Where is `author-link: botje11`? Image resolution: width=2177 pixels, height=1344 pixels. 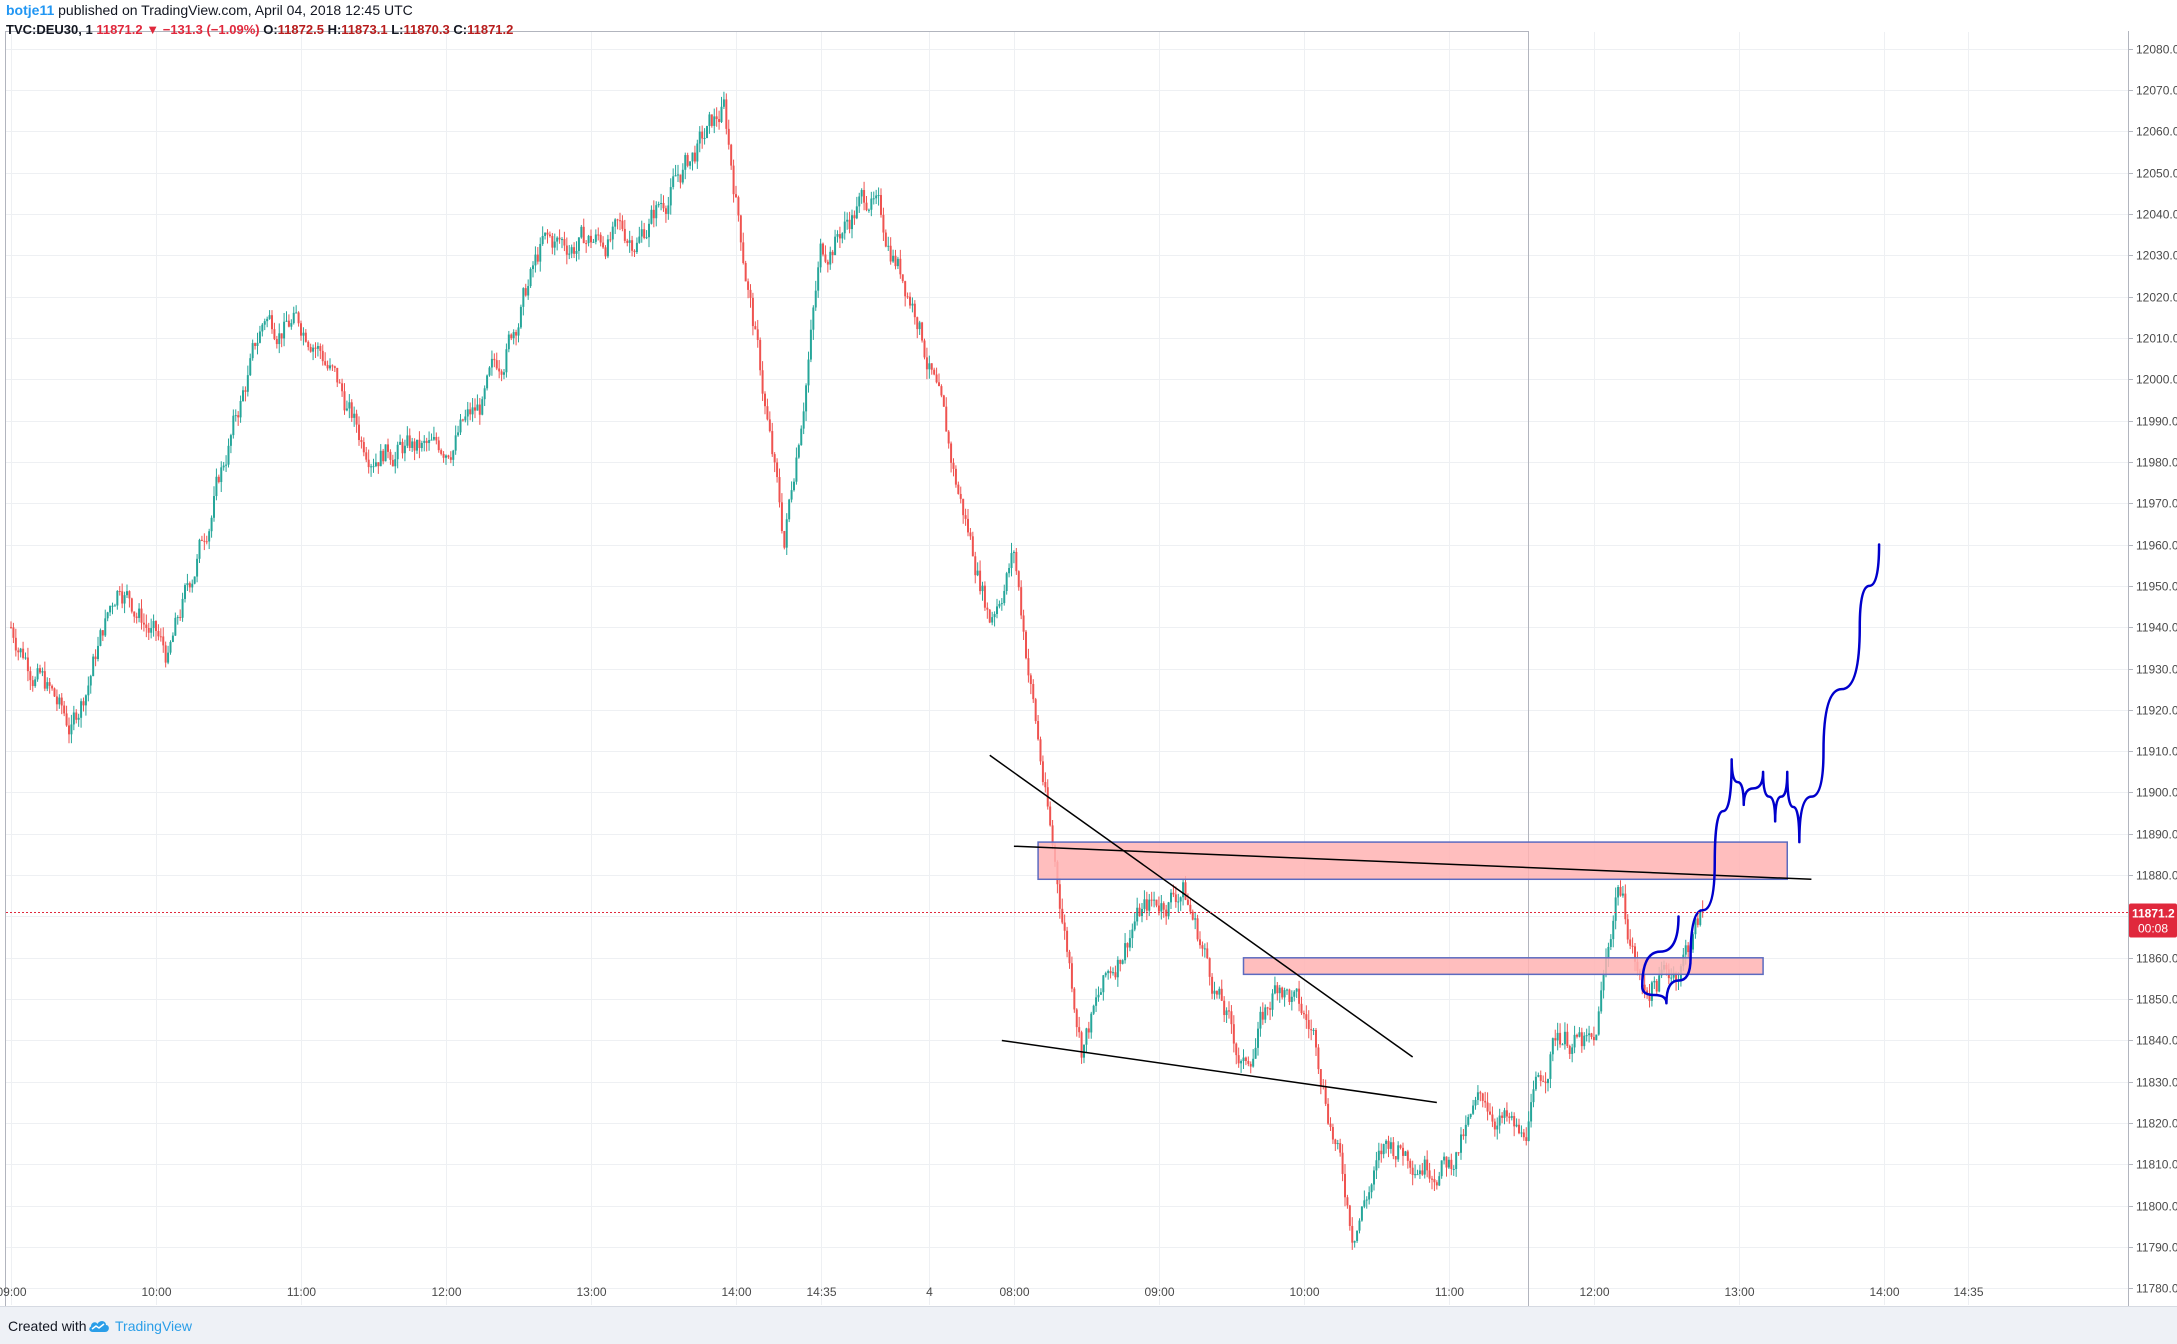 author-link: botje11 is located at coordinates (30, 10).